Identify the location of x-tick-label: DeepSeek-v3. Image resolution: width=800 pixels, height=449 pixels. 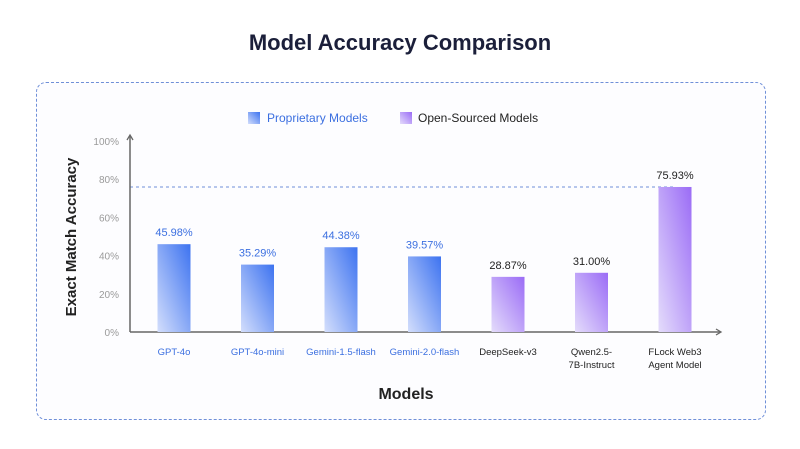
(508, 352).